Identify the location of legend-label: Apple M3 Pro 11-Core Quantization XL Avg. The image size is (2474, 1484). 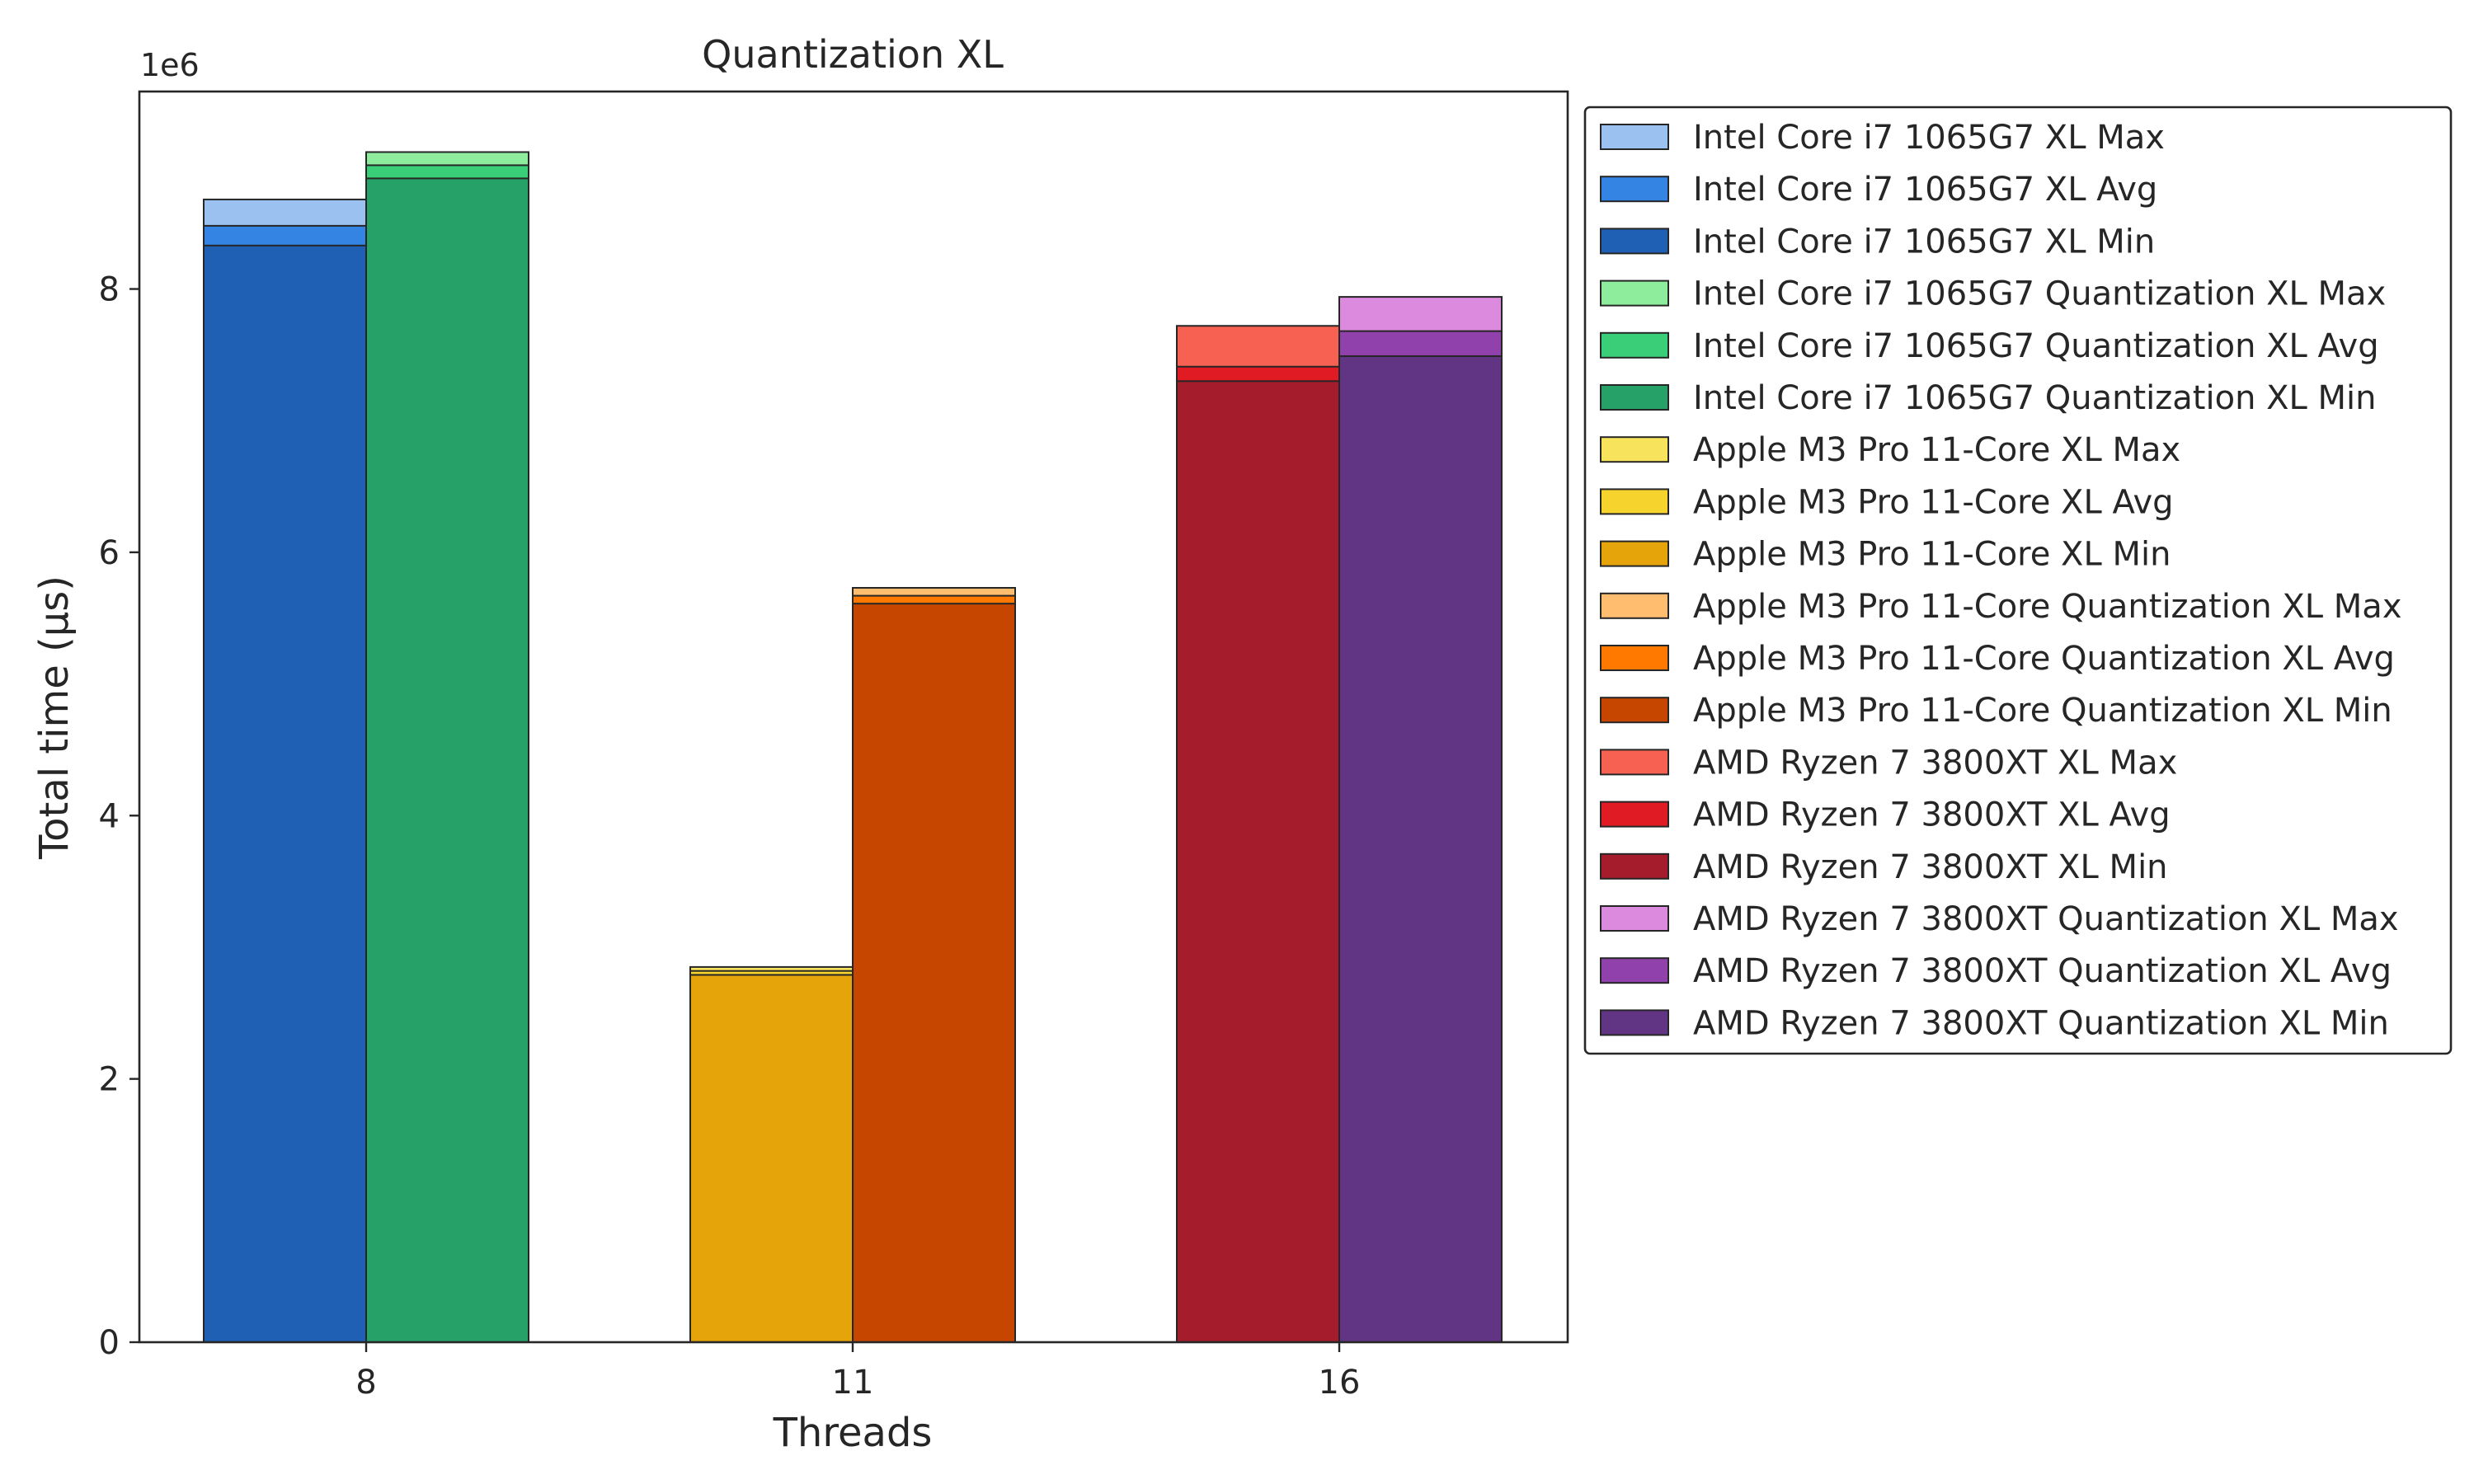
(2044, 659).